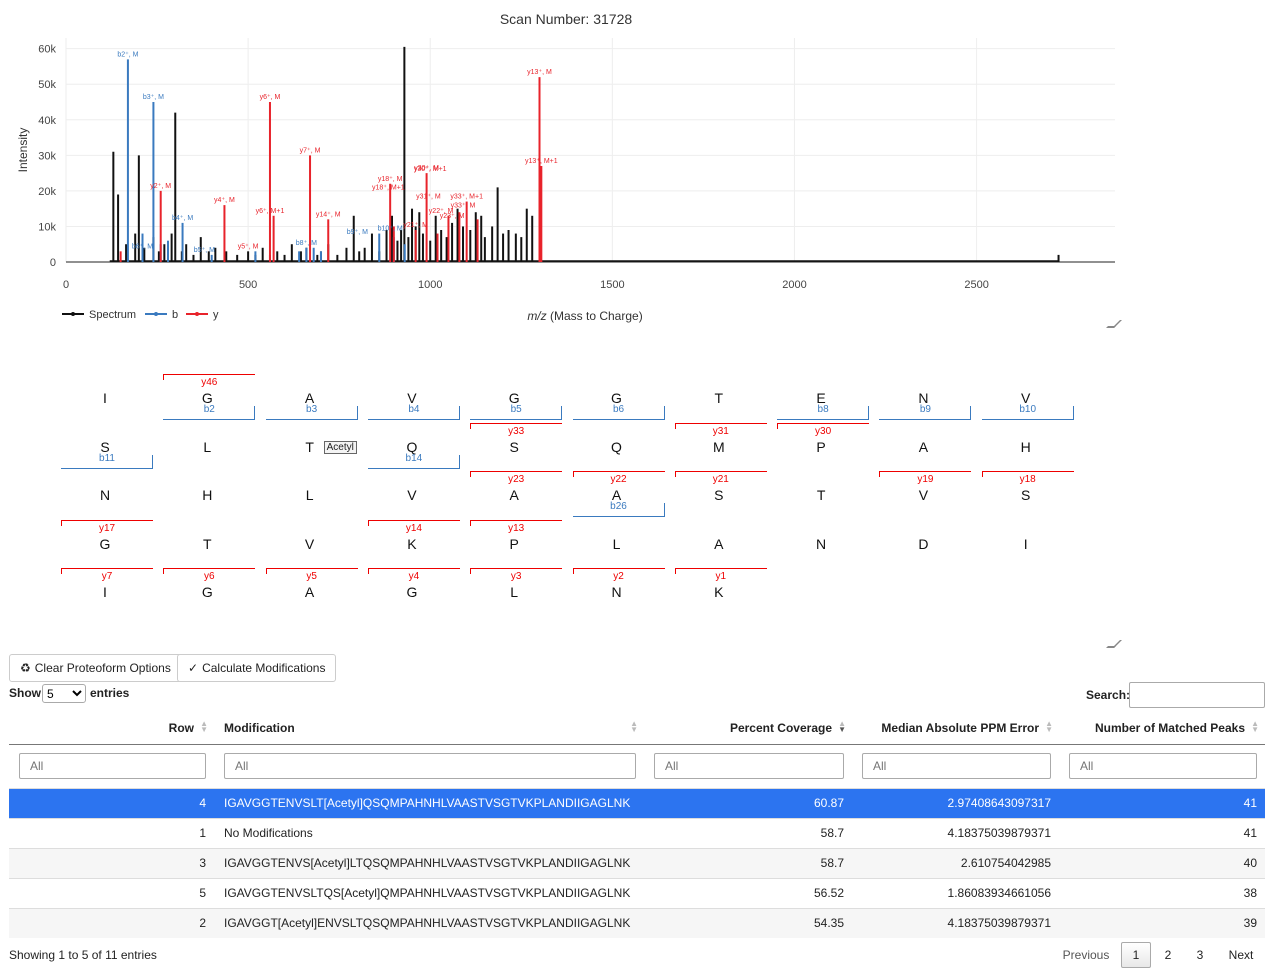 This screenshot has width=1277, height=980. What do you see at coordinates (923, 543) in the screenshot?
I see `residue: D` at bounding box center [923, 543].